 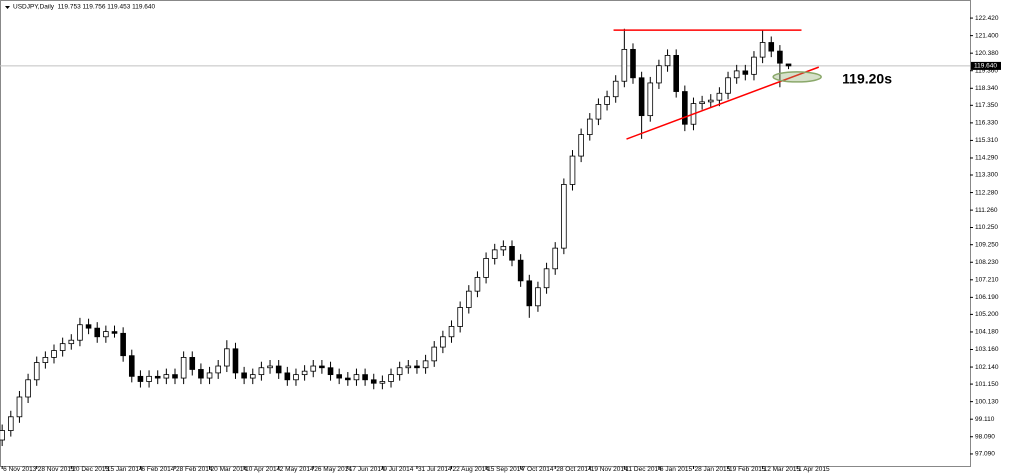 What do you see at coordinates (643, 469) in the screenshot?
I see `x-tick-label: 11 Dec 2014` at bounding box center [643, 469].